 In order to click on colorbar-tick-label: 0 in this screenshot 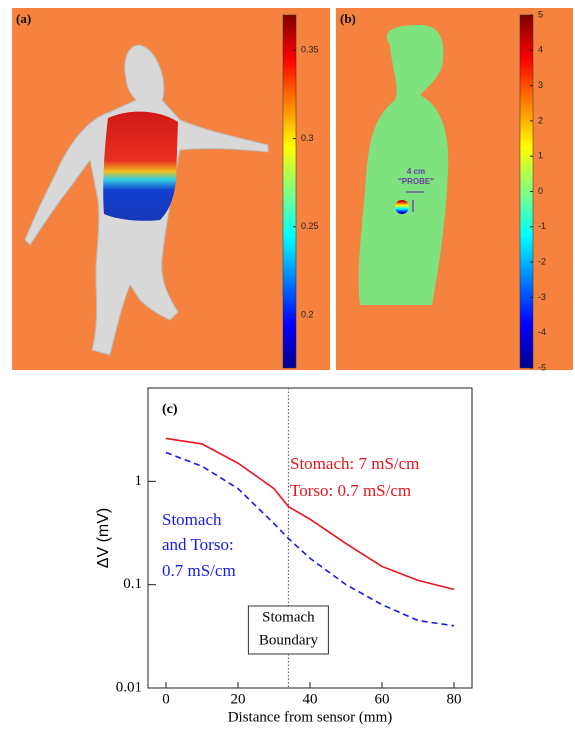, I will do `click(540, 191)`.